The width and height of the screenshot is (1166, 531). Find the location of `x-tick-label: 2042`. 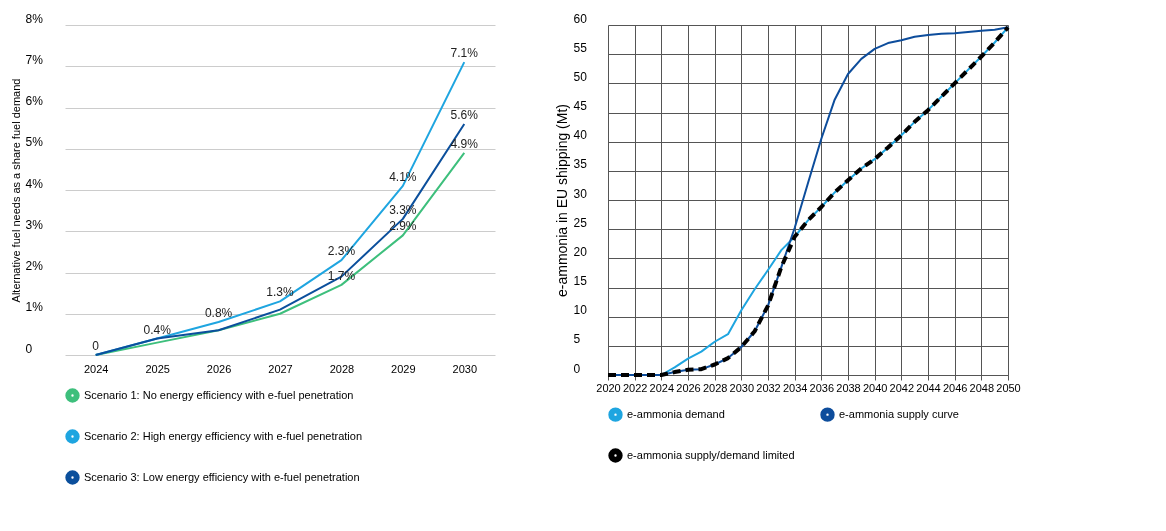

x-tick-label: 2042 is located at coordinates (902, 387).